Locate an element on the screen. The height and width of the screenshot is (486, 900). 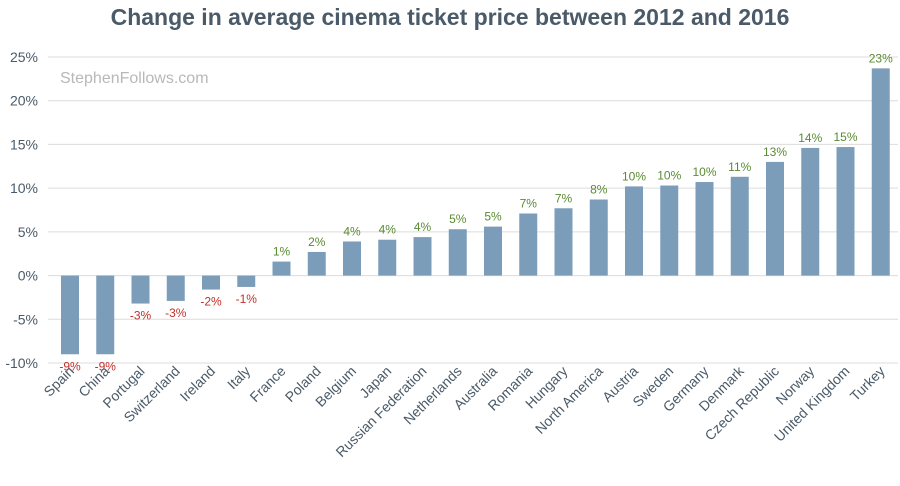
data-label: 23% is located at coordinates (881, 58).